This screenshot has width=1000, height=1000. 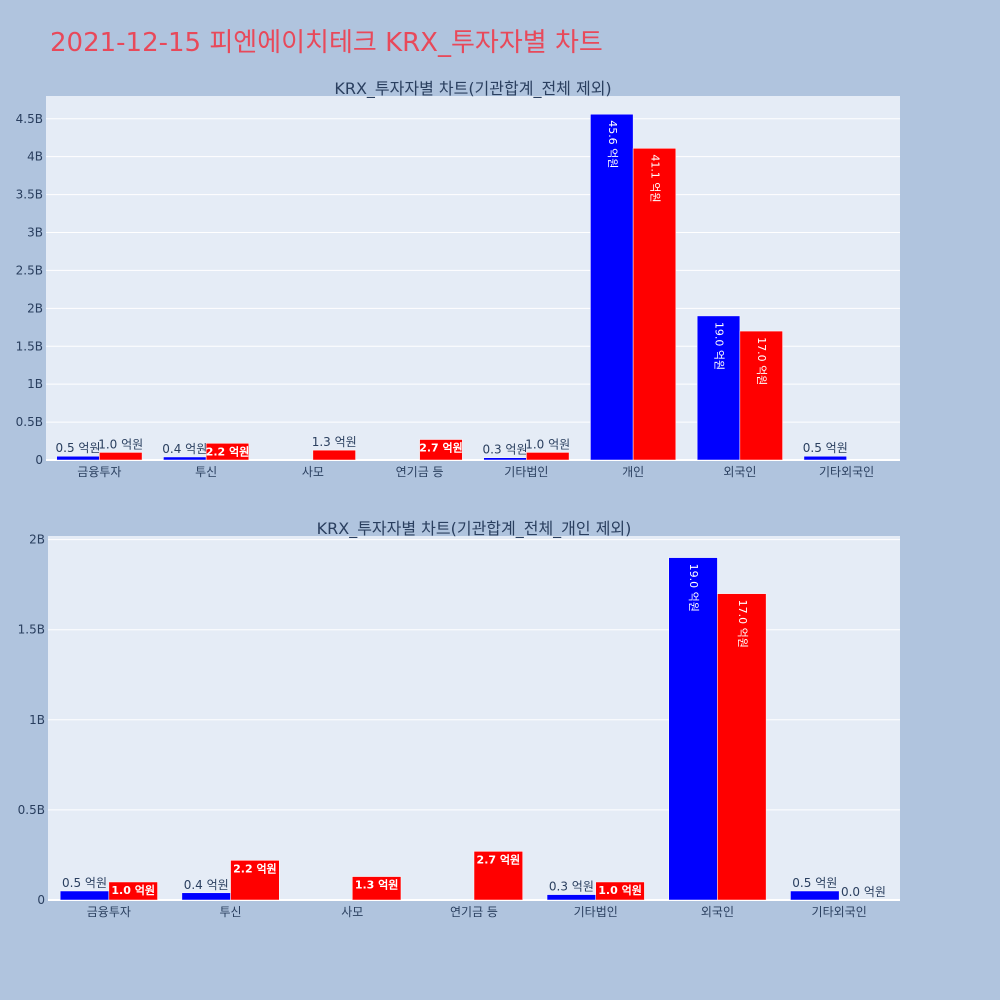 What do you see at coordinates (612, 144) in the screenshot?
I see `data-label: 45.6 억원` at bounding box center [612, 144].